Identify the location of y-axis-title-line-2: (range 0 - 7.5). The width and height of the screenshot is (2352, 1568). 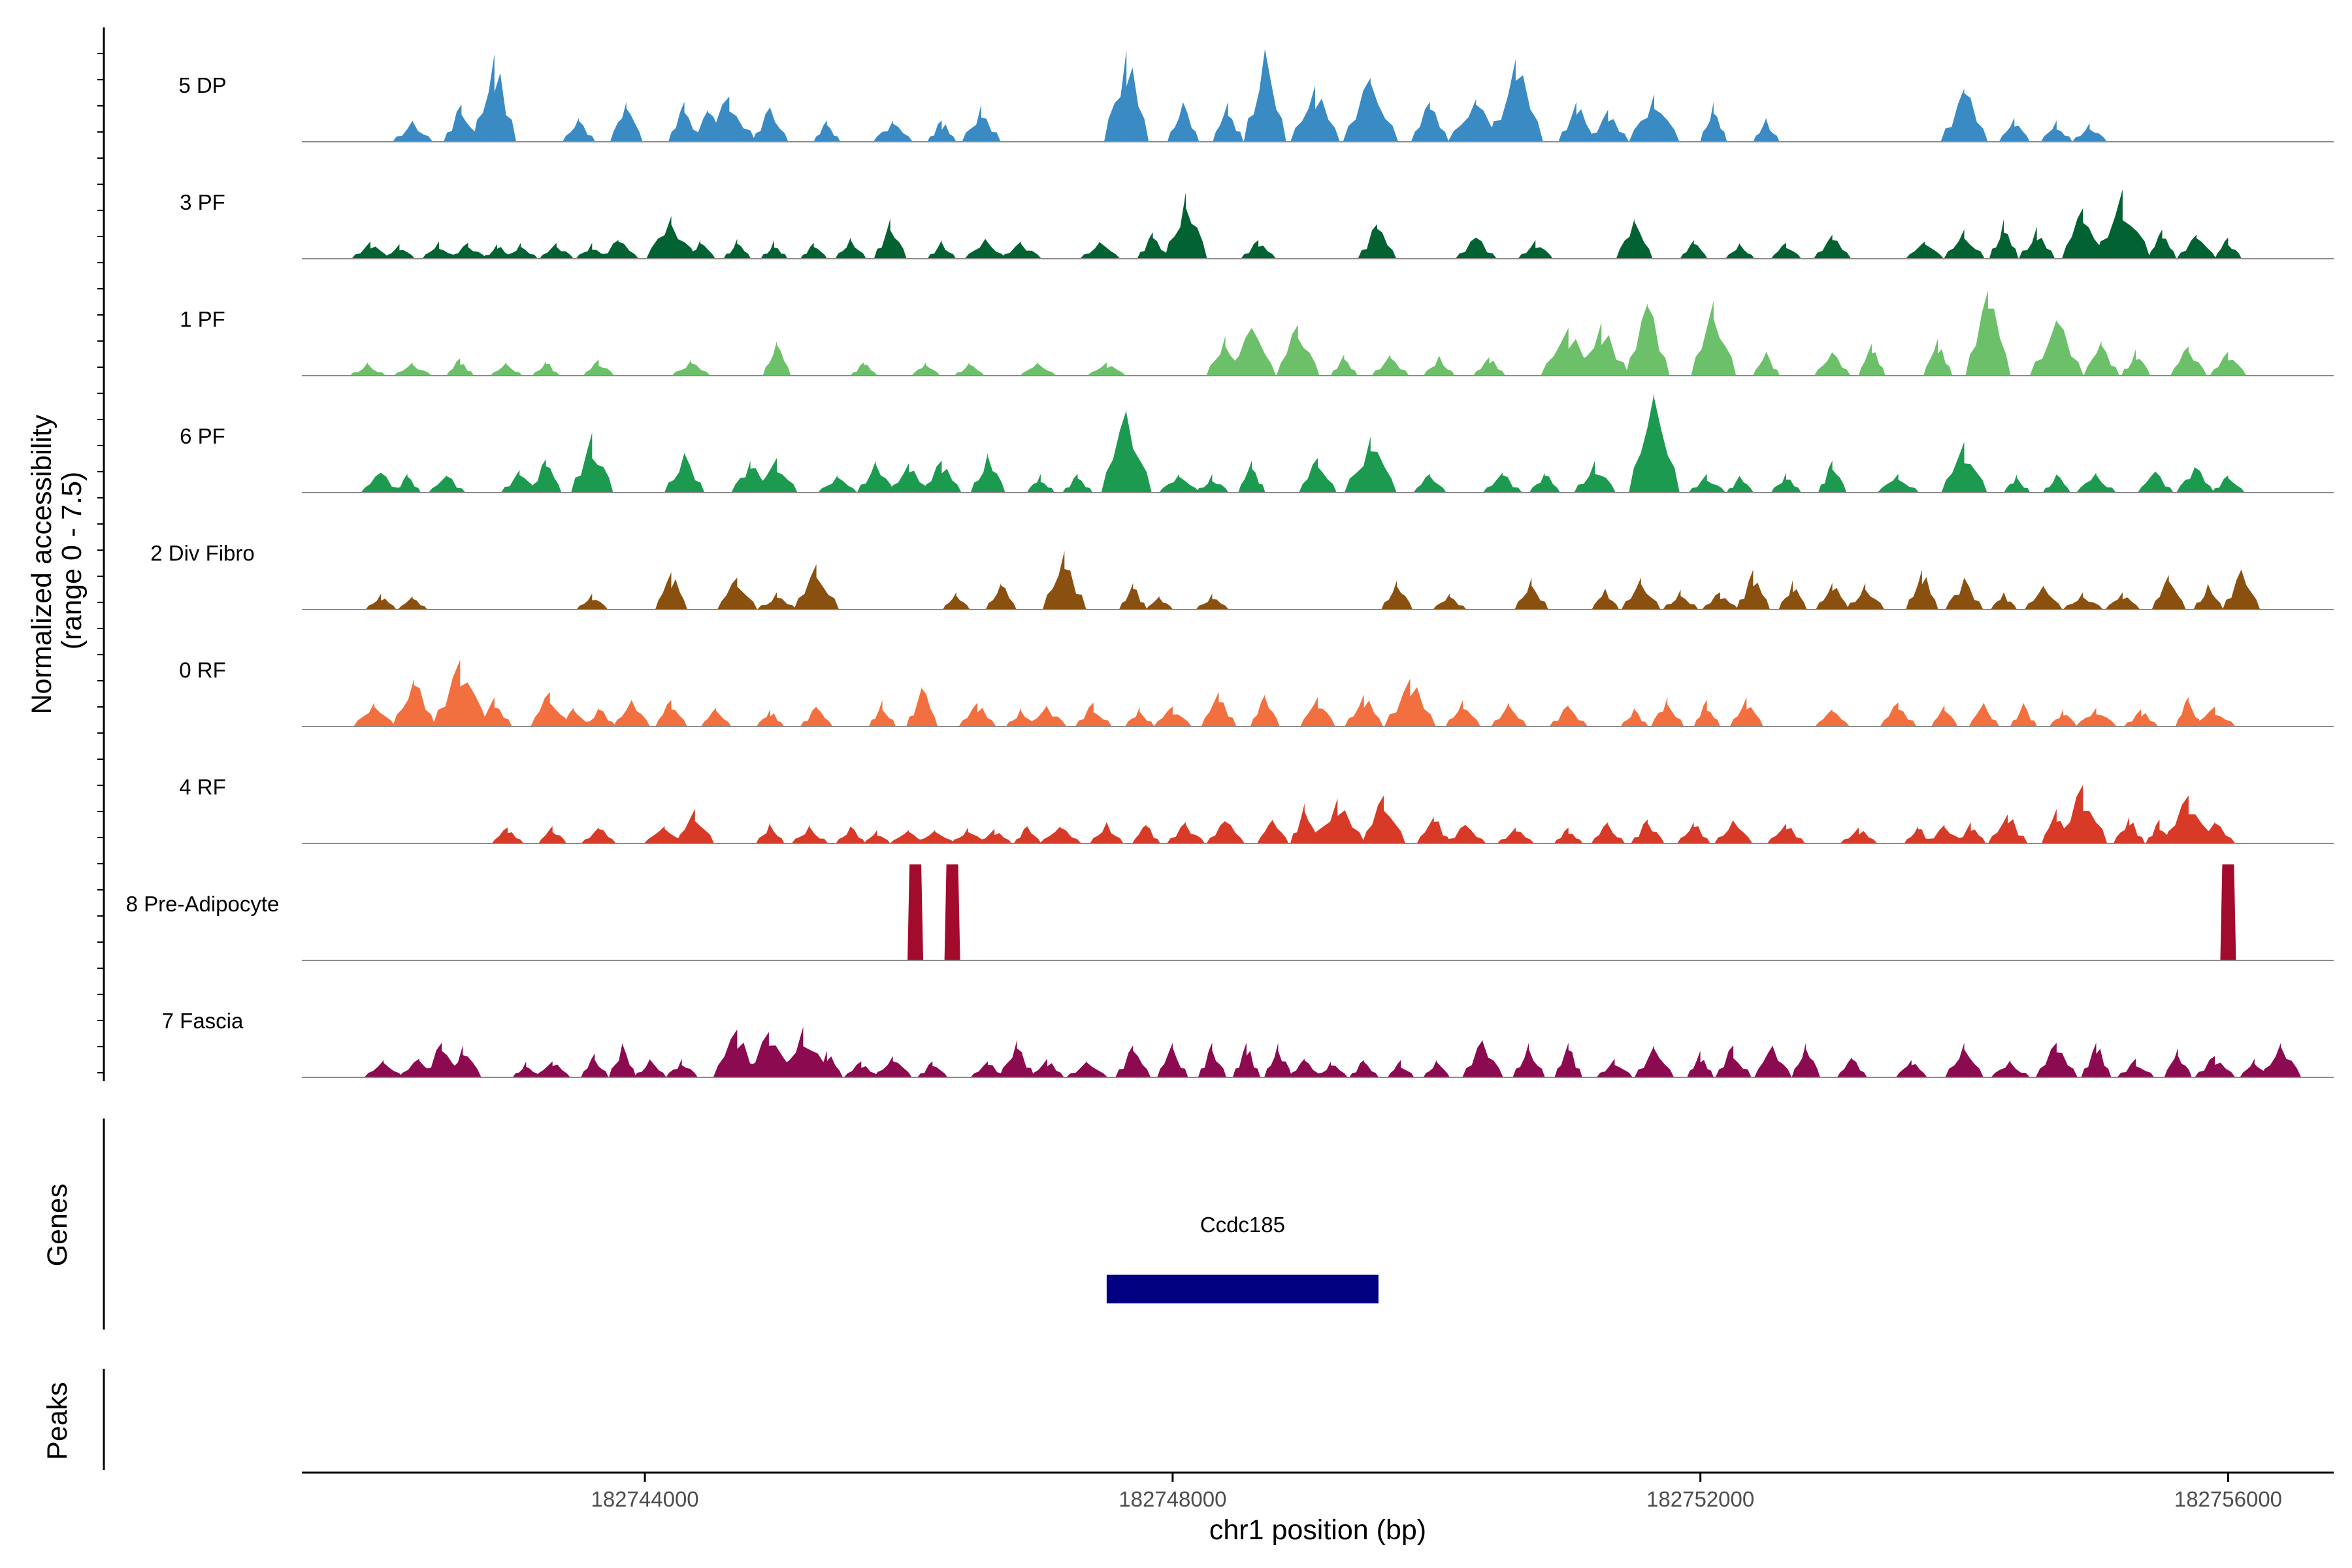
(72, 560).